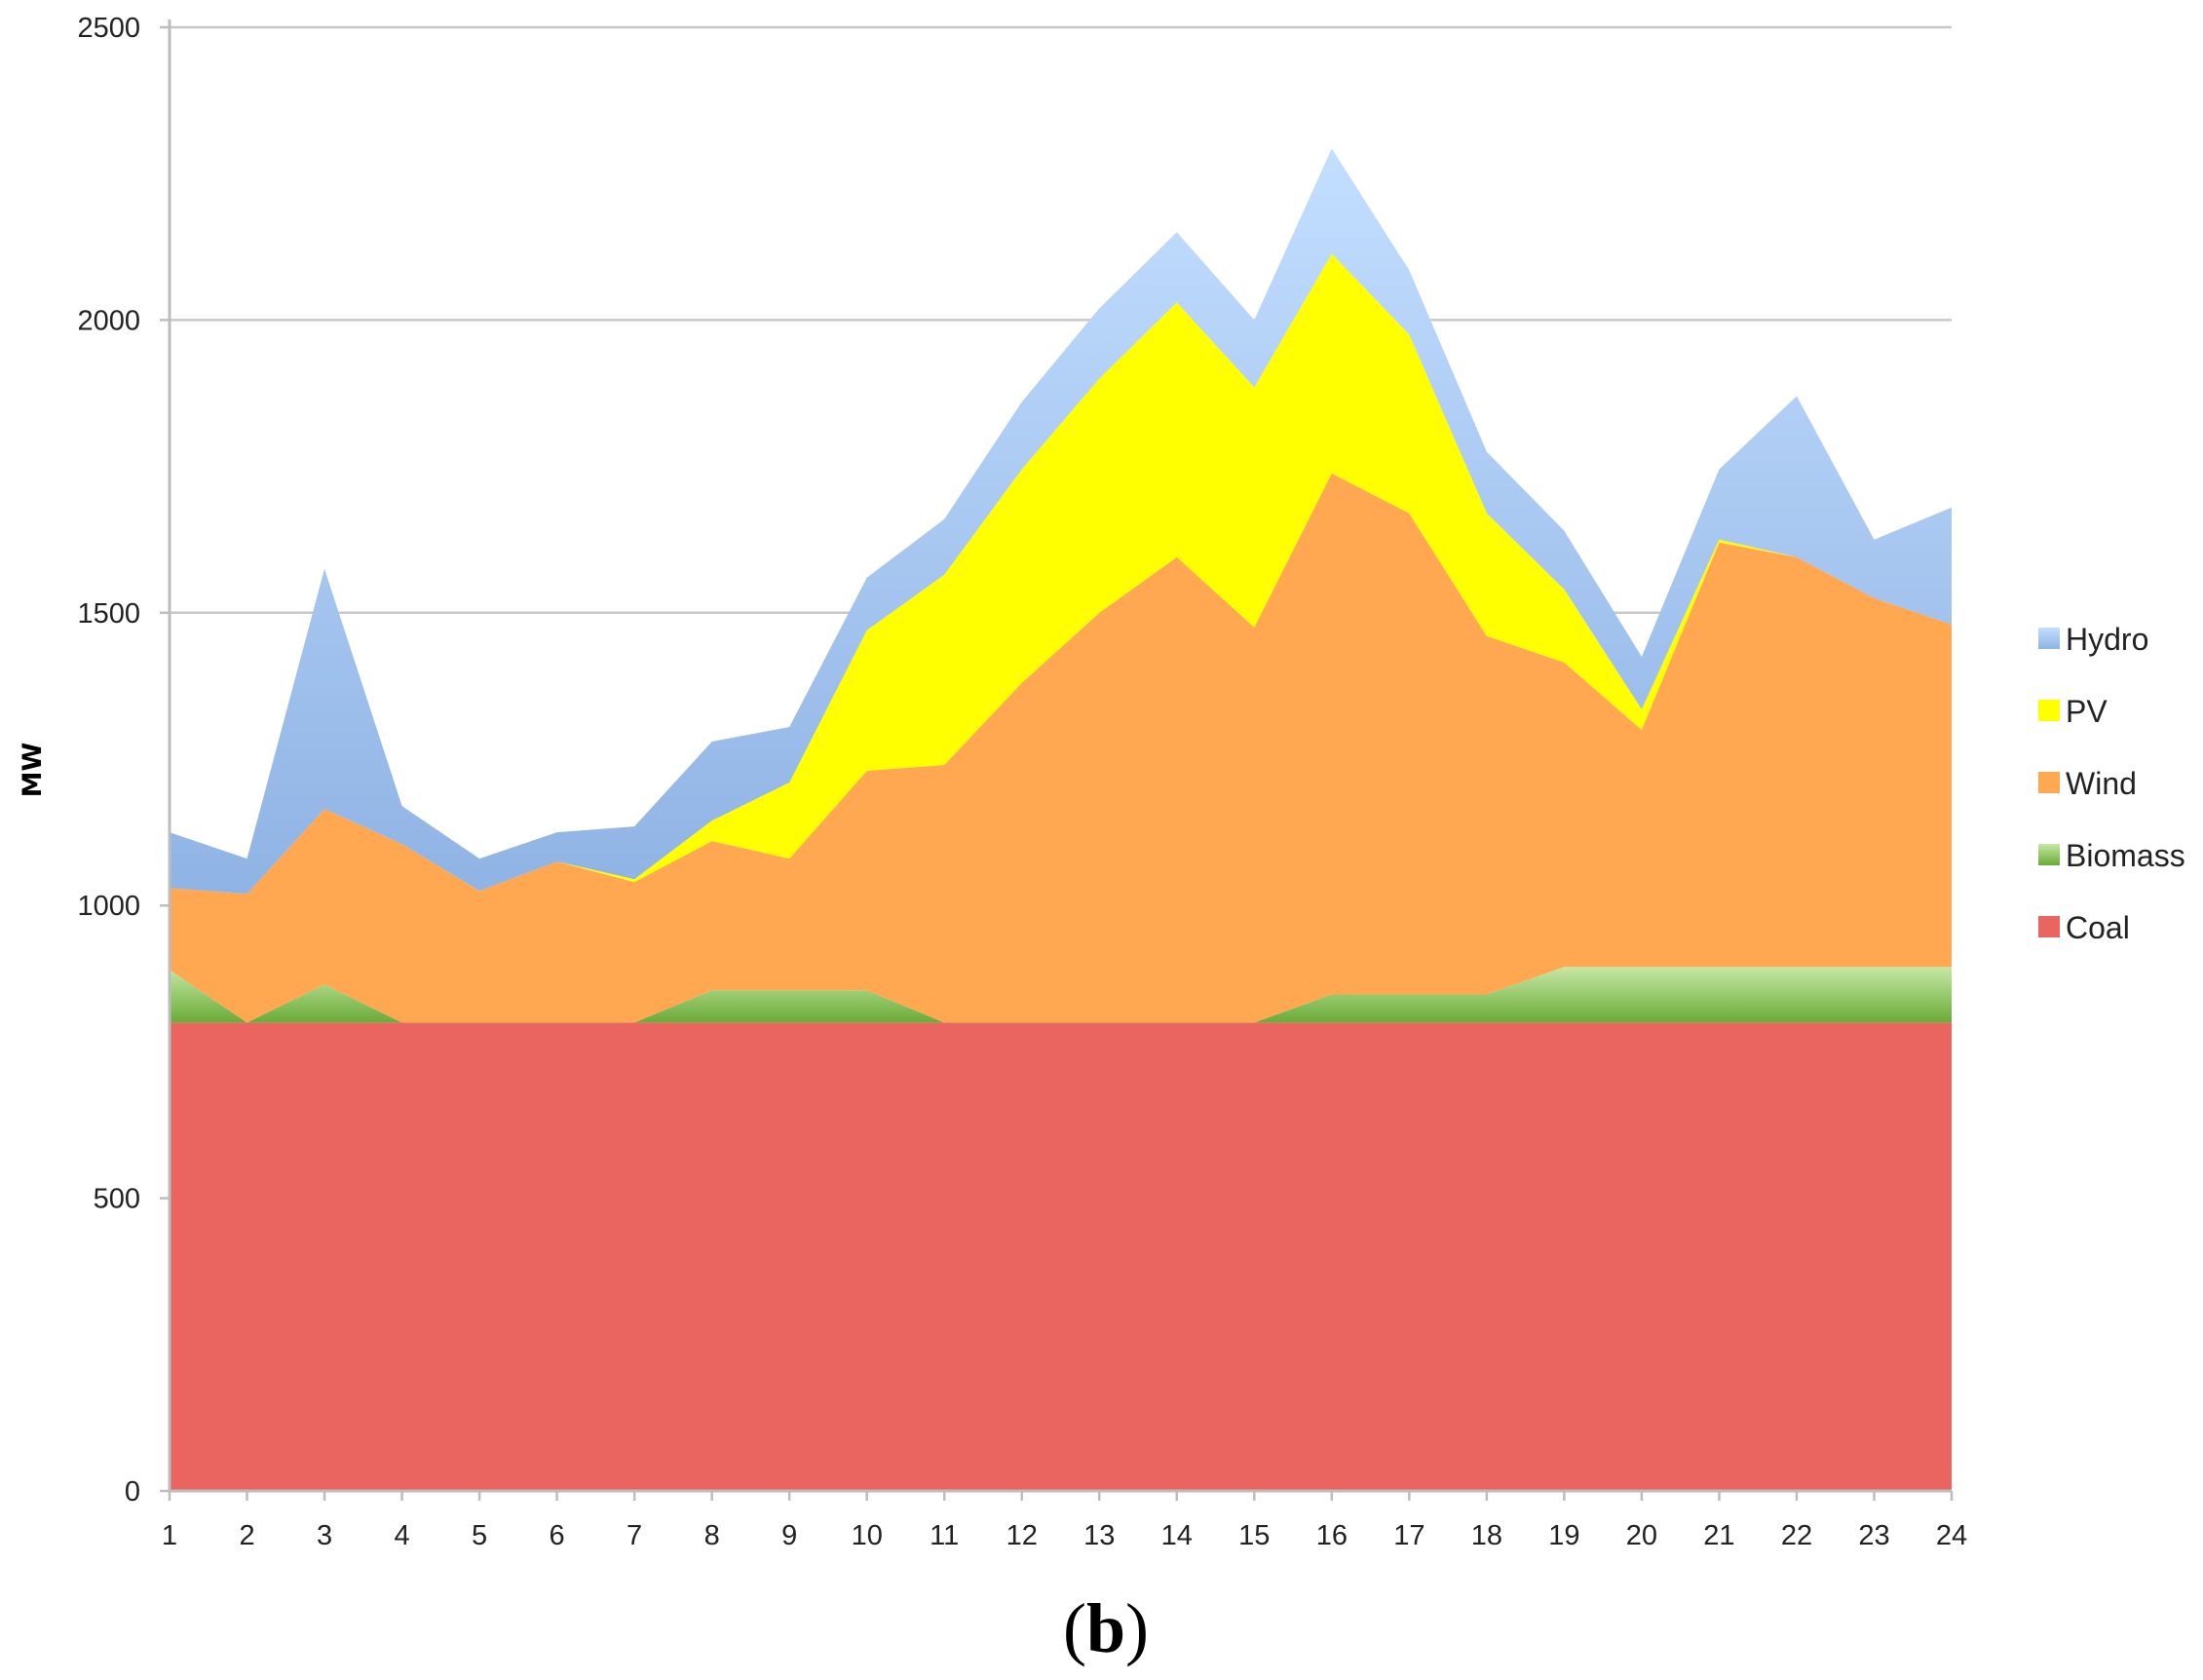 Image resolution: width=2203 pixels, height=1680 pixels. I want to click on y-axis-ticks: 0 500 1000 1500 2000 2500, so click(123, 760).